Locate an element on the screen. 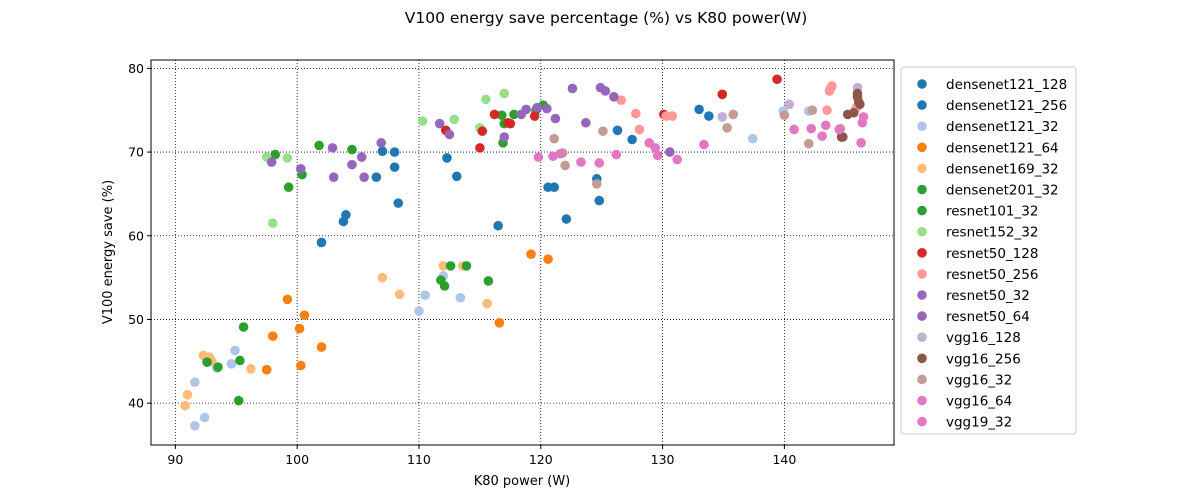 This screenshot has height=500, width=1200. x-tick-label: 100 is located at coordinates (297, 459).